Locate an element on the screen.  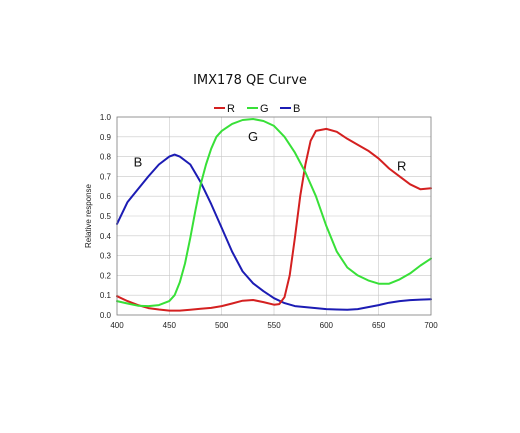
y-tick-label: 0.0 is located at coordinates (106, 315).